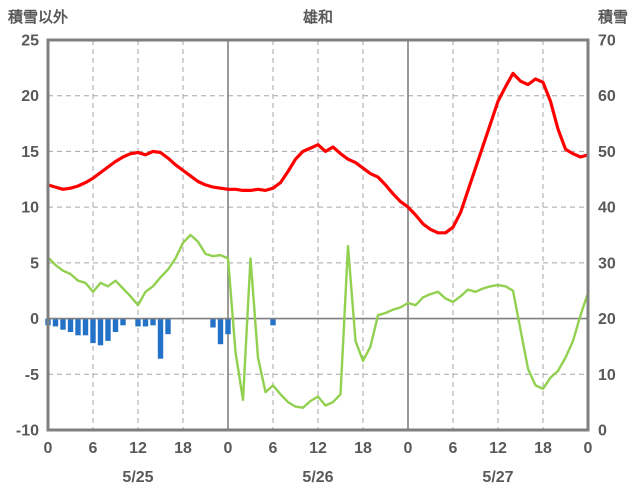  Describe the element at coordinates (30, 96) in the screenshot. I see `left-axis-tick: 20` at that location.